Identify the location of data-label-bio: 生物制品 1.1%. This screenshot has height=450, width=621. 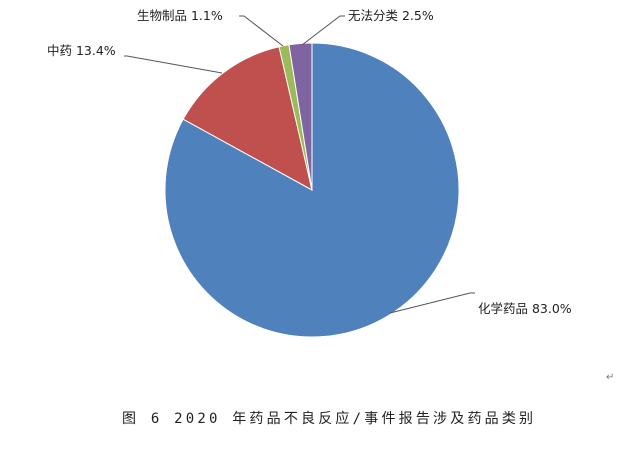
(180, 15).